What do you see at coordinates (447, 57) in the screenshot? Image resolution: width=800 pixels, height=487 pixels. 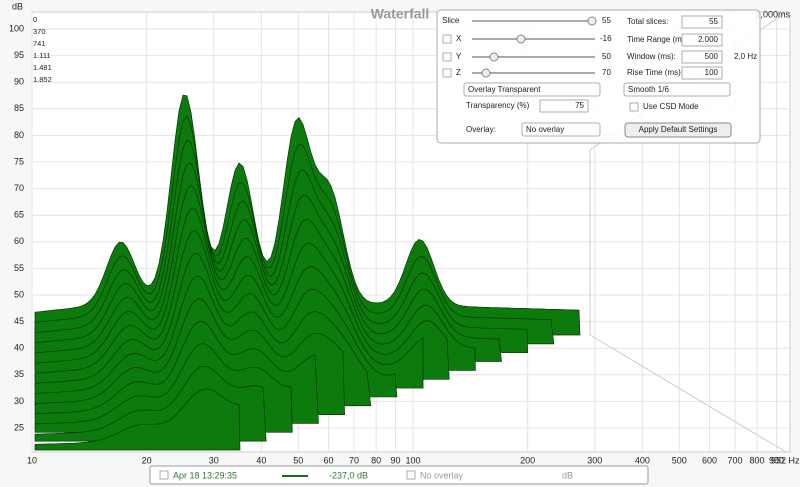 I see `y-check` at bounding box center [447, 57].